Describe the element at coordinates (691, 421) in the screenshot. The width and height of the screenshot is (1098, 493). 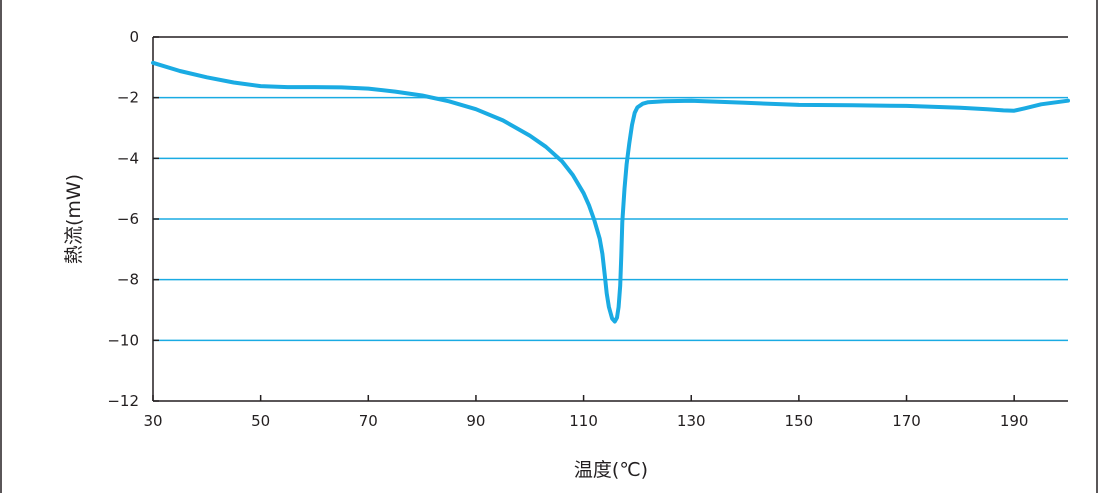
I see `x-tick-label-5: 130` at that location.